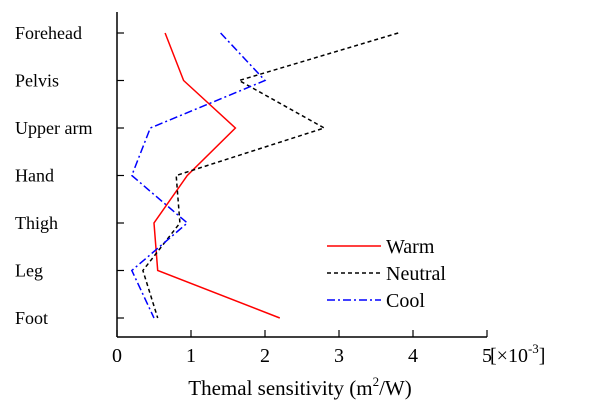  What do you see at coordinates (265, 356) in the screenshot?
I see `x-tick-label: 2` at bounding box center [265, 356].